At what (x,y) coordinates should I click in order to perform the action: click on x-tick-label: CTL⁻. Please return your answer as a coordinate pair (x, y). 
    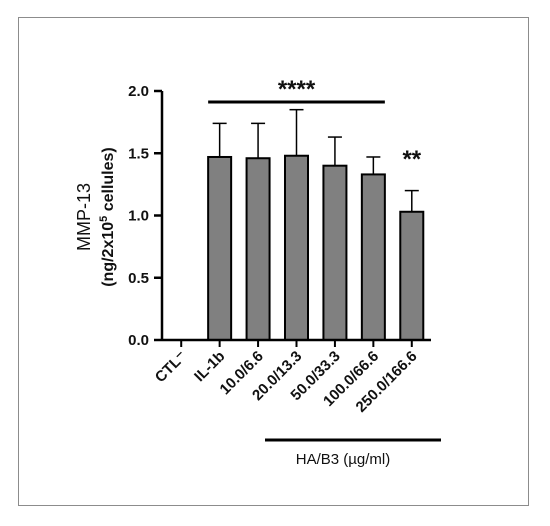
    Looking at the image, I should click on (171, 367).